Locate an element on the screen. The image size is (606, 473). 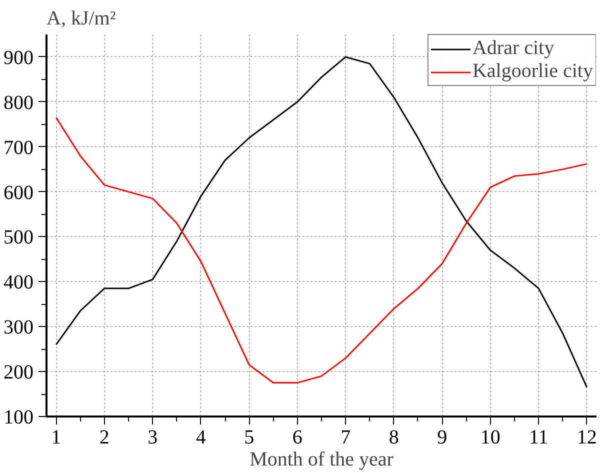
y-tick-label: 300 is located at coordinates (19, 327).